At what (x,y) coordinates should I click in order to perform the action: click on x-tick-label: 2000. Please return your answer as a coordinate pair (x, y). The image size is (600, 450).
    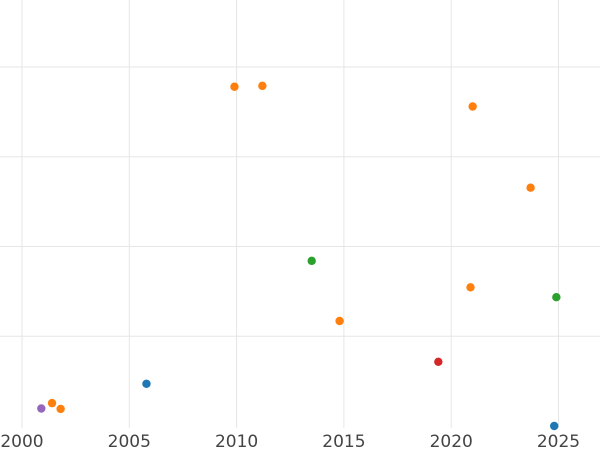
    Looking at the image, I should click on (21, 441).